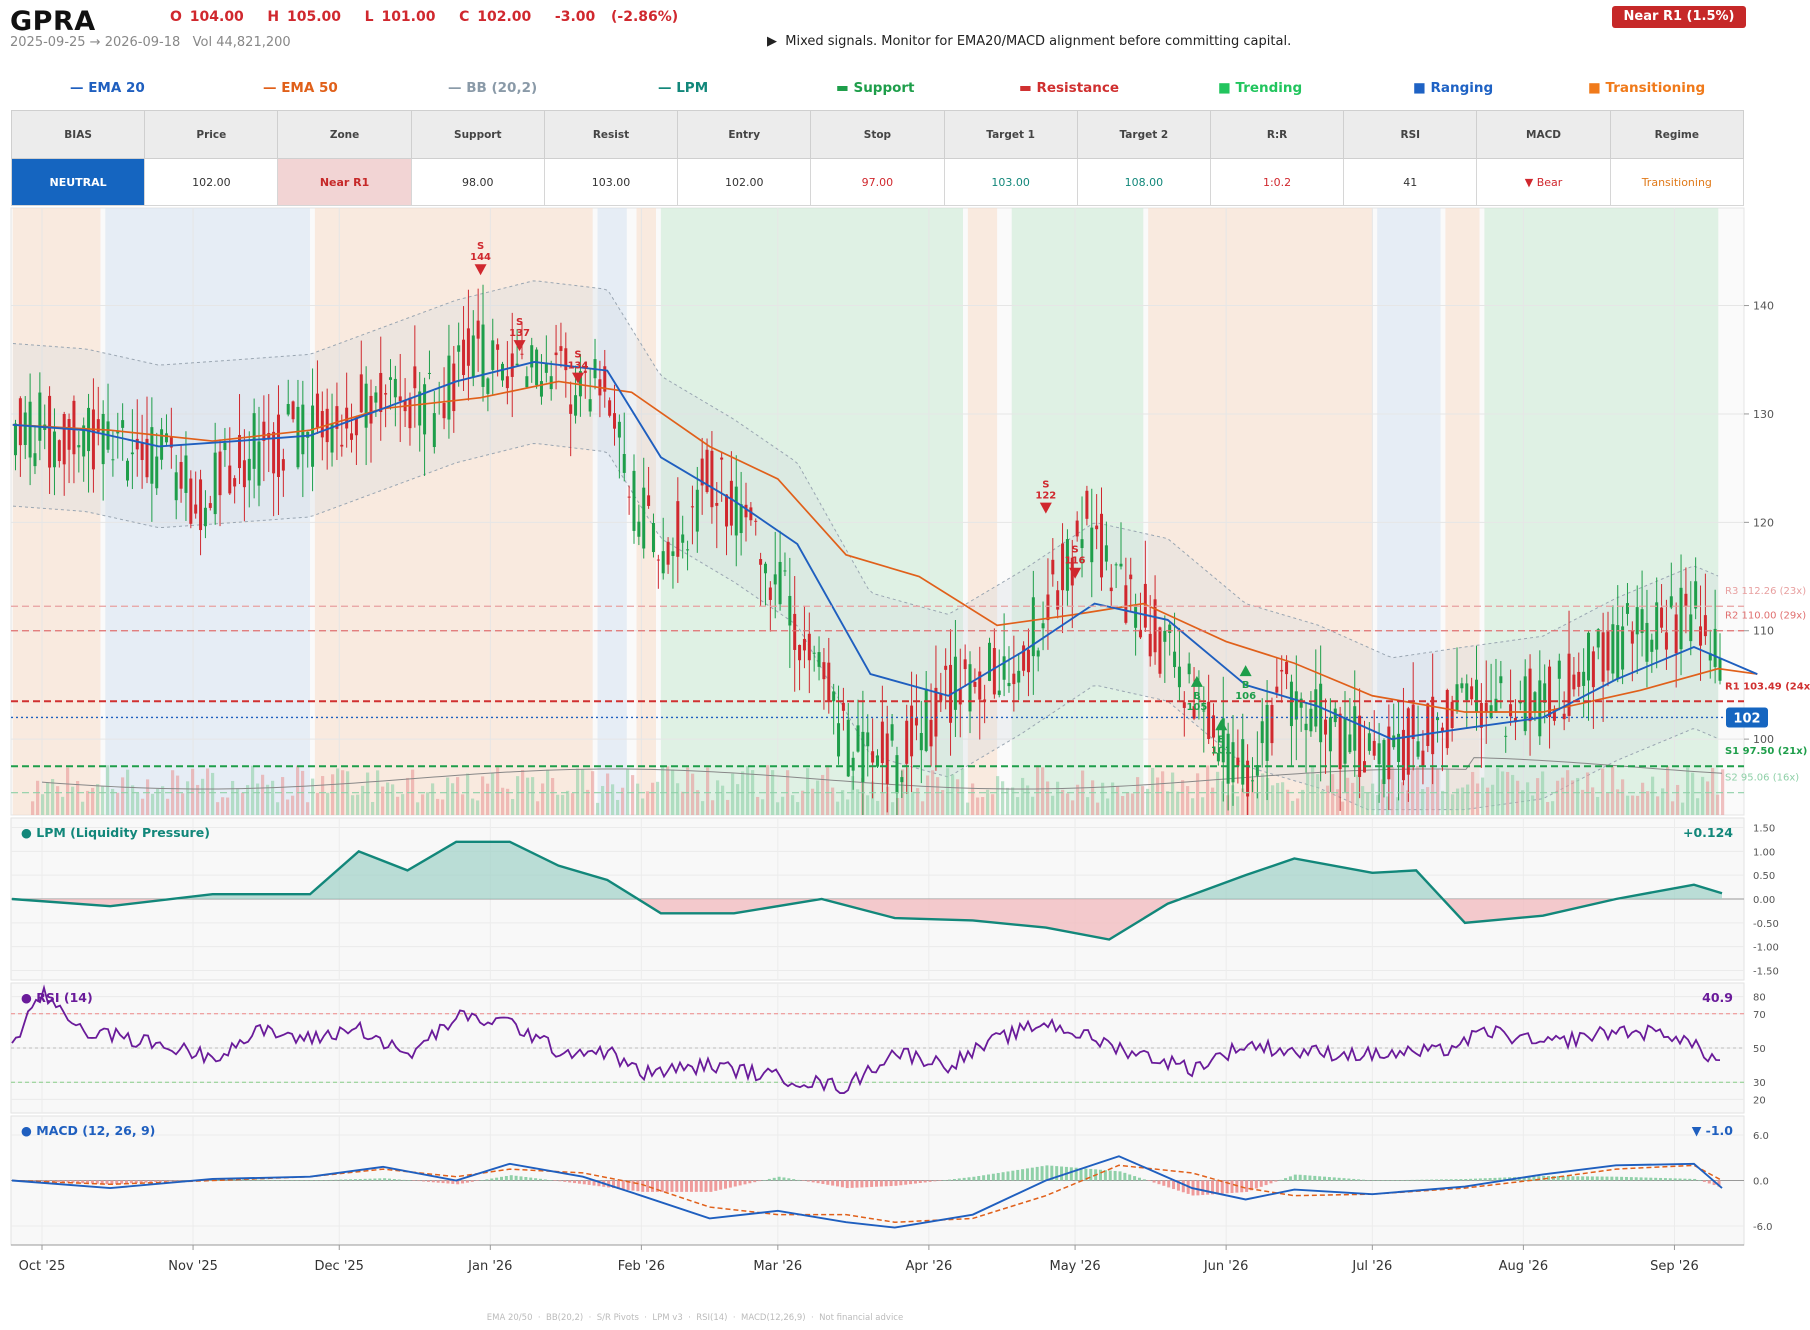 The width and height of the screenshot is (1810, 1330). Describe the element at coordinates (477, 134) in the screenshot. I see `stats-header-cell: Support` at that location.